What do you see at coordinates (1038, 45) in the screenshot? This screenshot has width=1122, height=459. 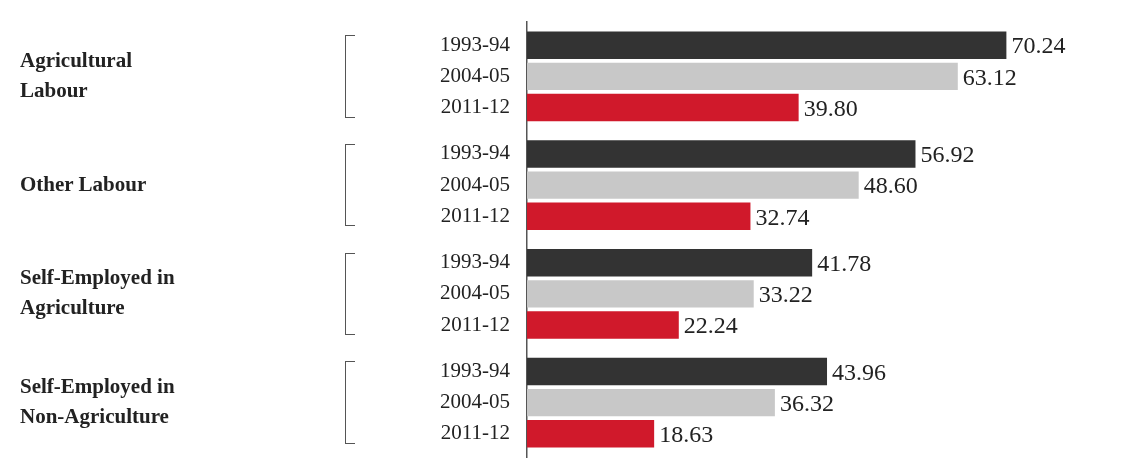 I see `data-label: 70.24` at bounding box center [1038, 45].